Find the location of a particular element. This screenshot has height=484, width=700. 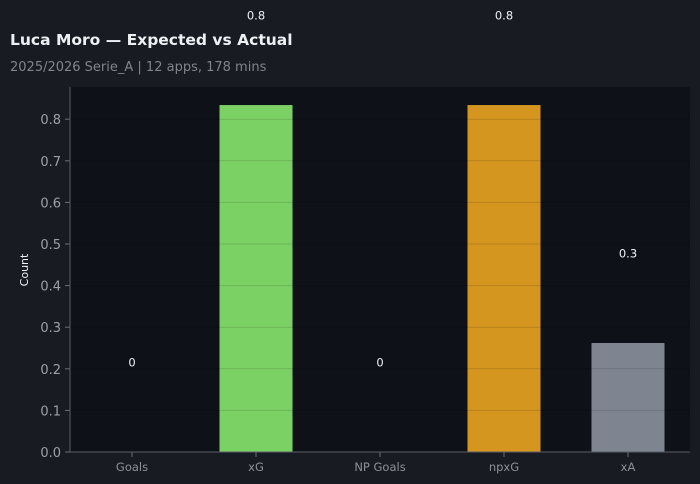

x-tick-label: Goals is located at coordinates (132, 467).